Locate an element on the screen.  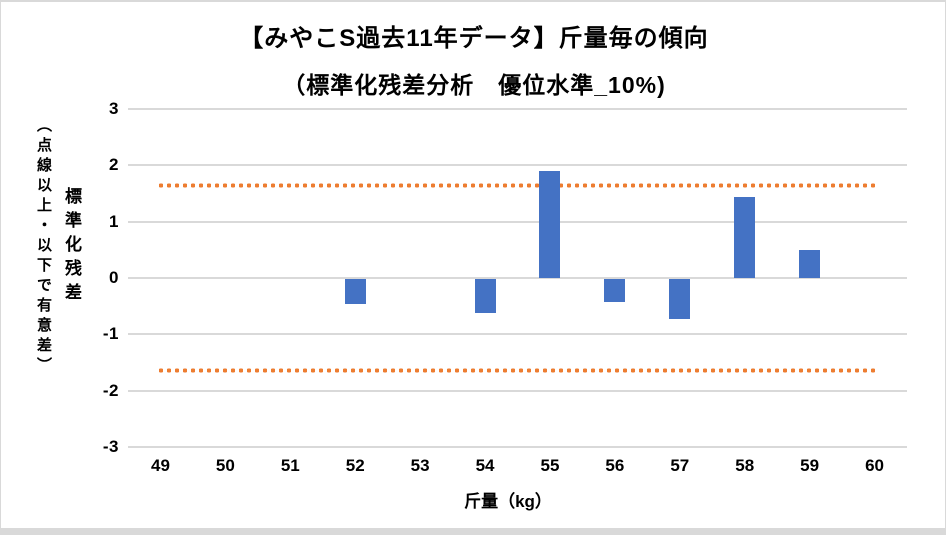
x-tick-label-55: 55 is located at coordinates (550, 465).